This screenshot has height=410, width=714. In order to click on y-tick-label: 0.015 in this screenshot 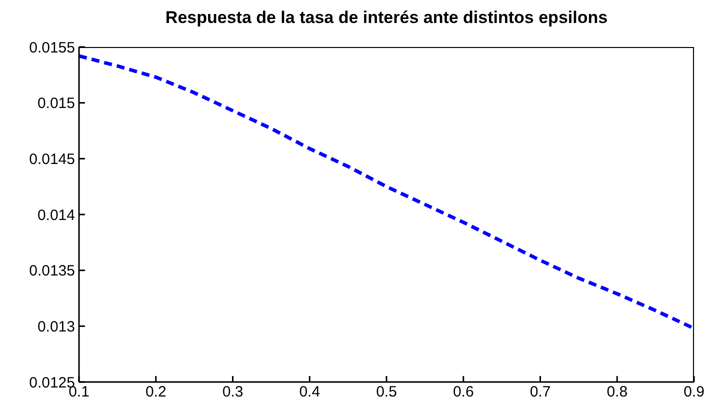, I will do `click(56, 103)`.